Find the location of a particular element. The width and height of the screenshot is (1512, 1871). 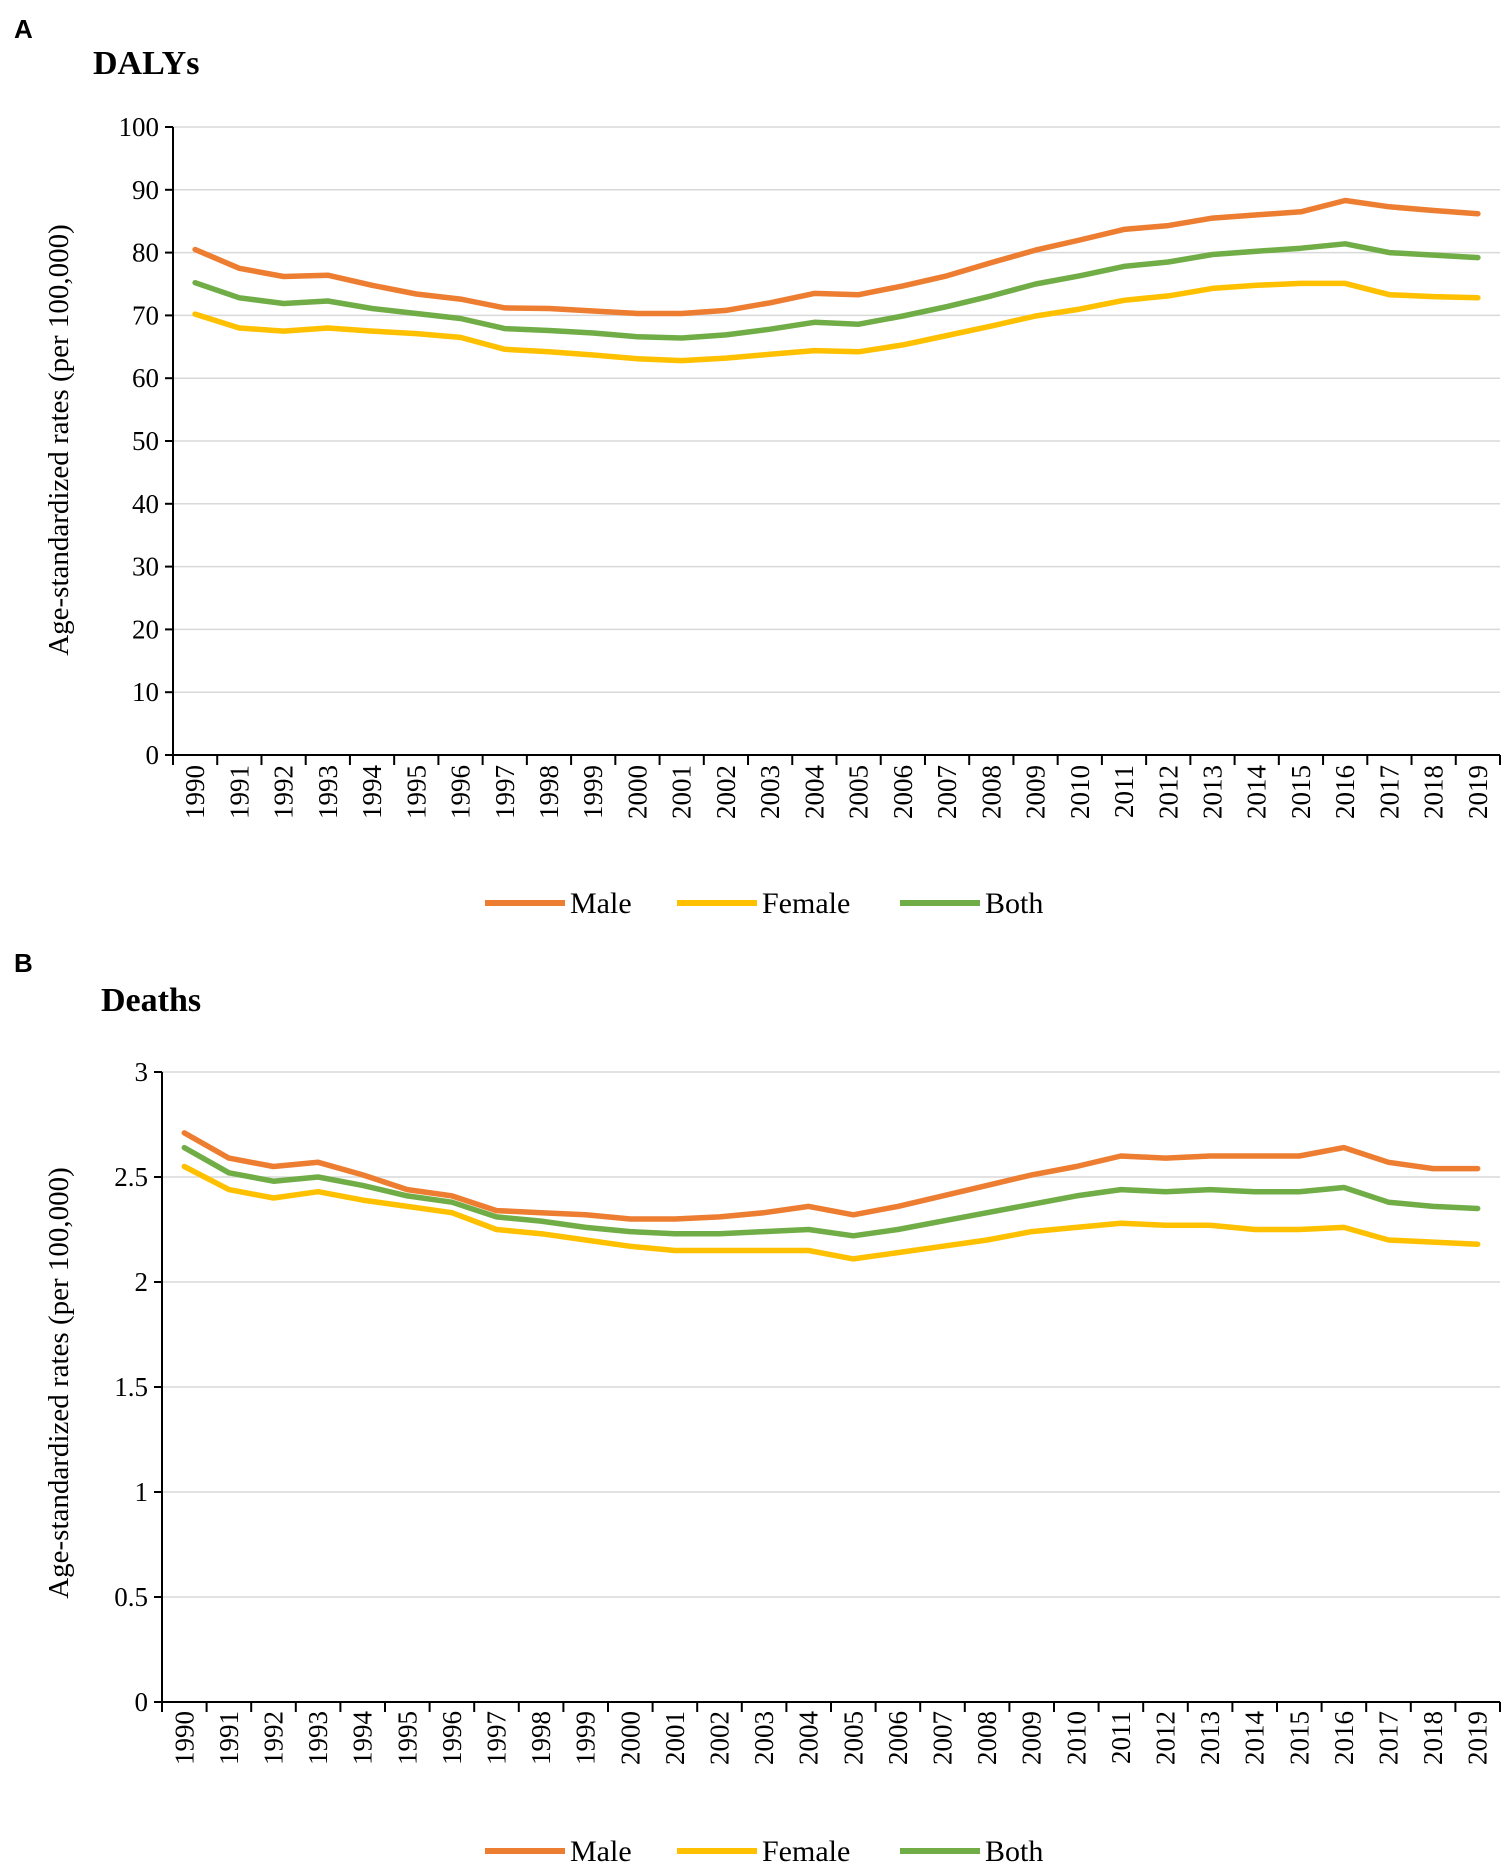

x-tick-label: 1995 is located at coordinates (416, 792).